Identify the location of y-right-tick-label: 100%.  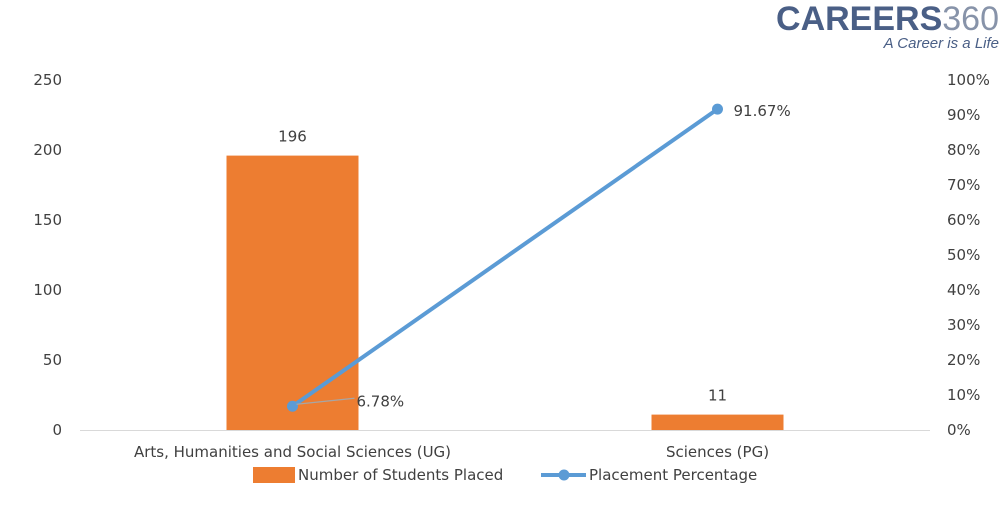
(968, 80).